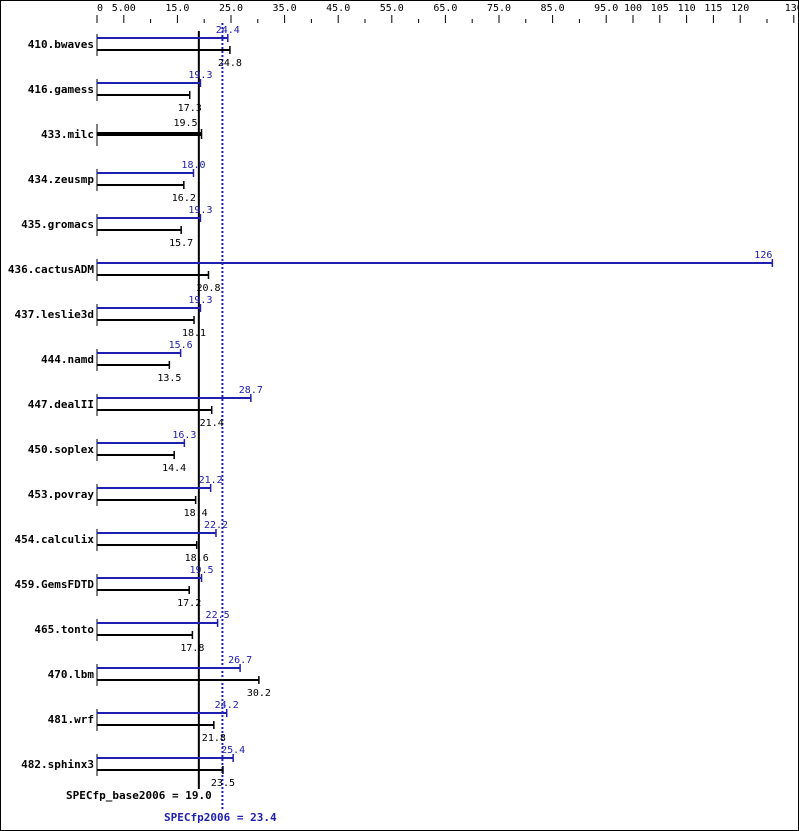  I want to click on peak-value-label: 15.6, so click(181, 345).